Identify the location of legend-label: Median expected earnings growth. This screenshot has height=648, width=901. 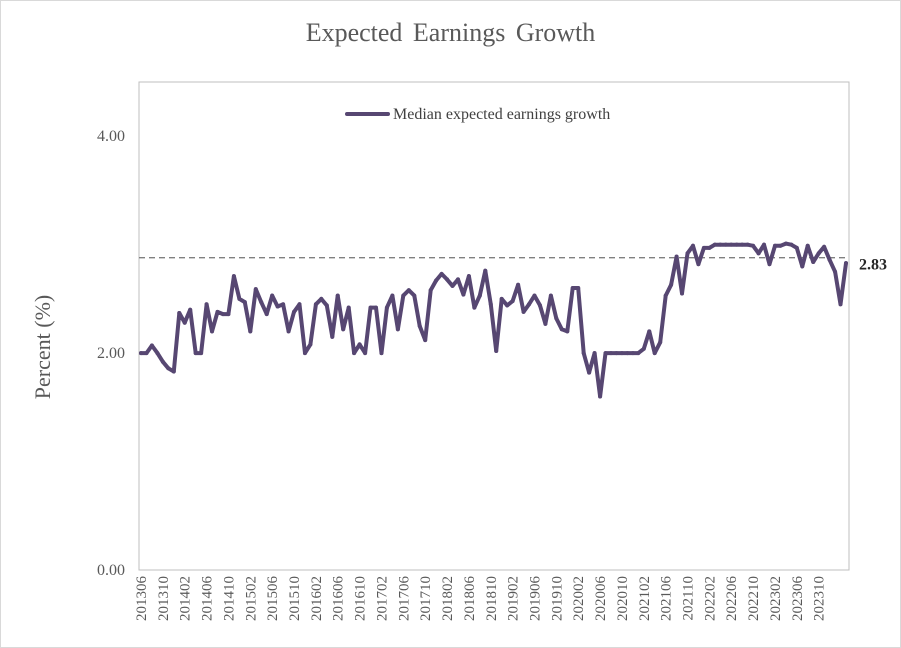
(501, 114).